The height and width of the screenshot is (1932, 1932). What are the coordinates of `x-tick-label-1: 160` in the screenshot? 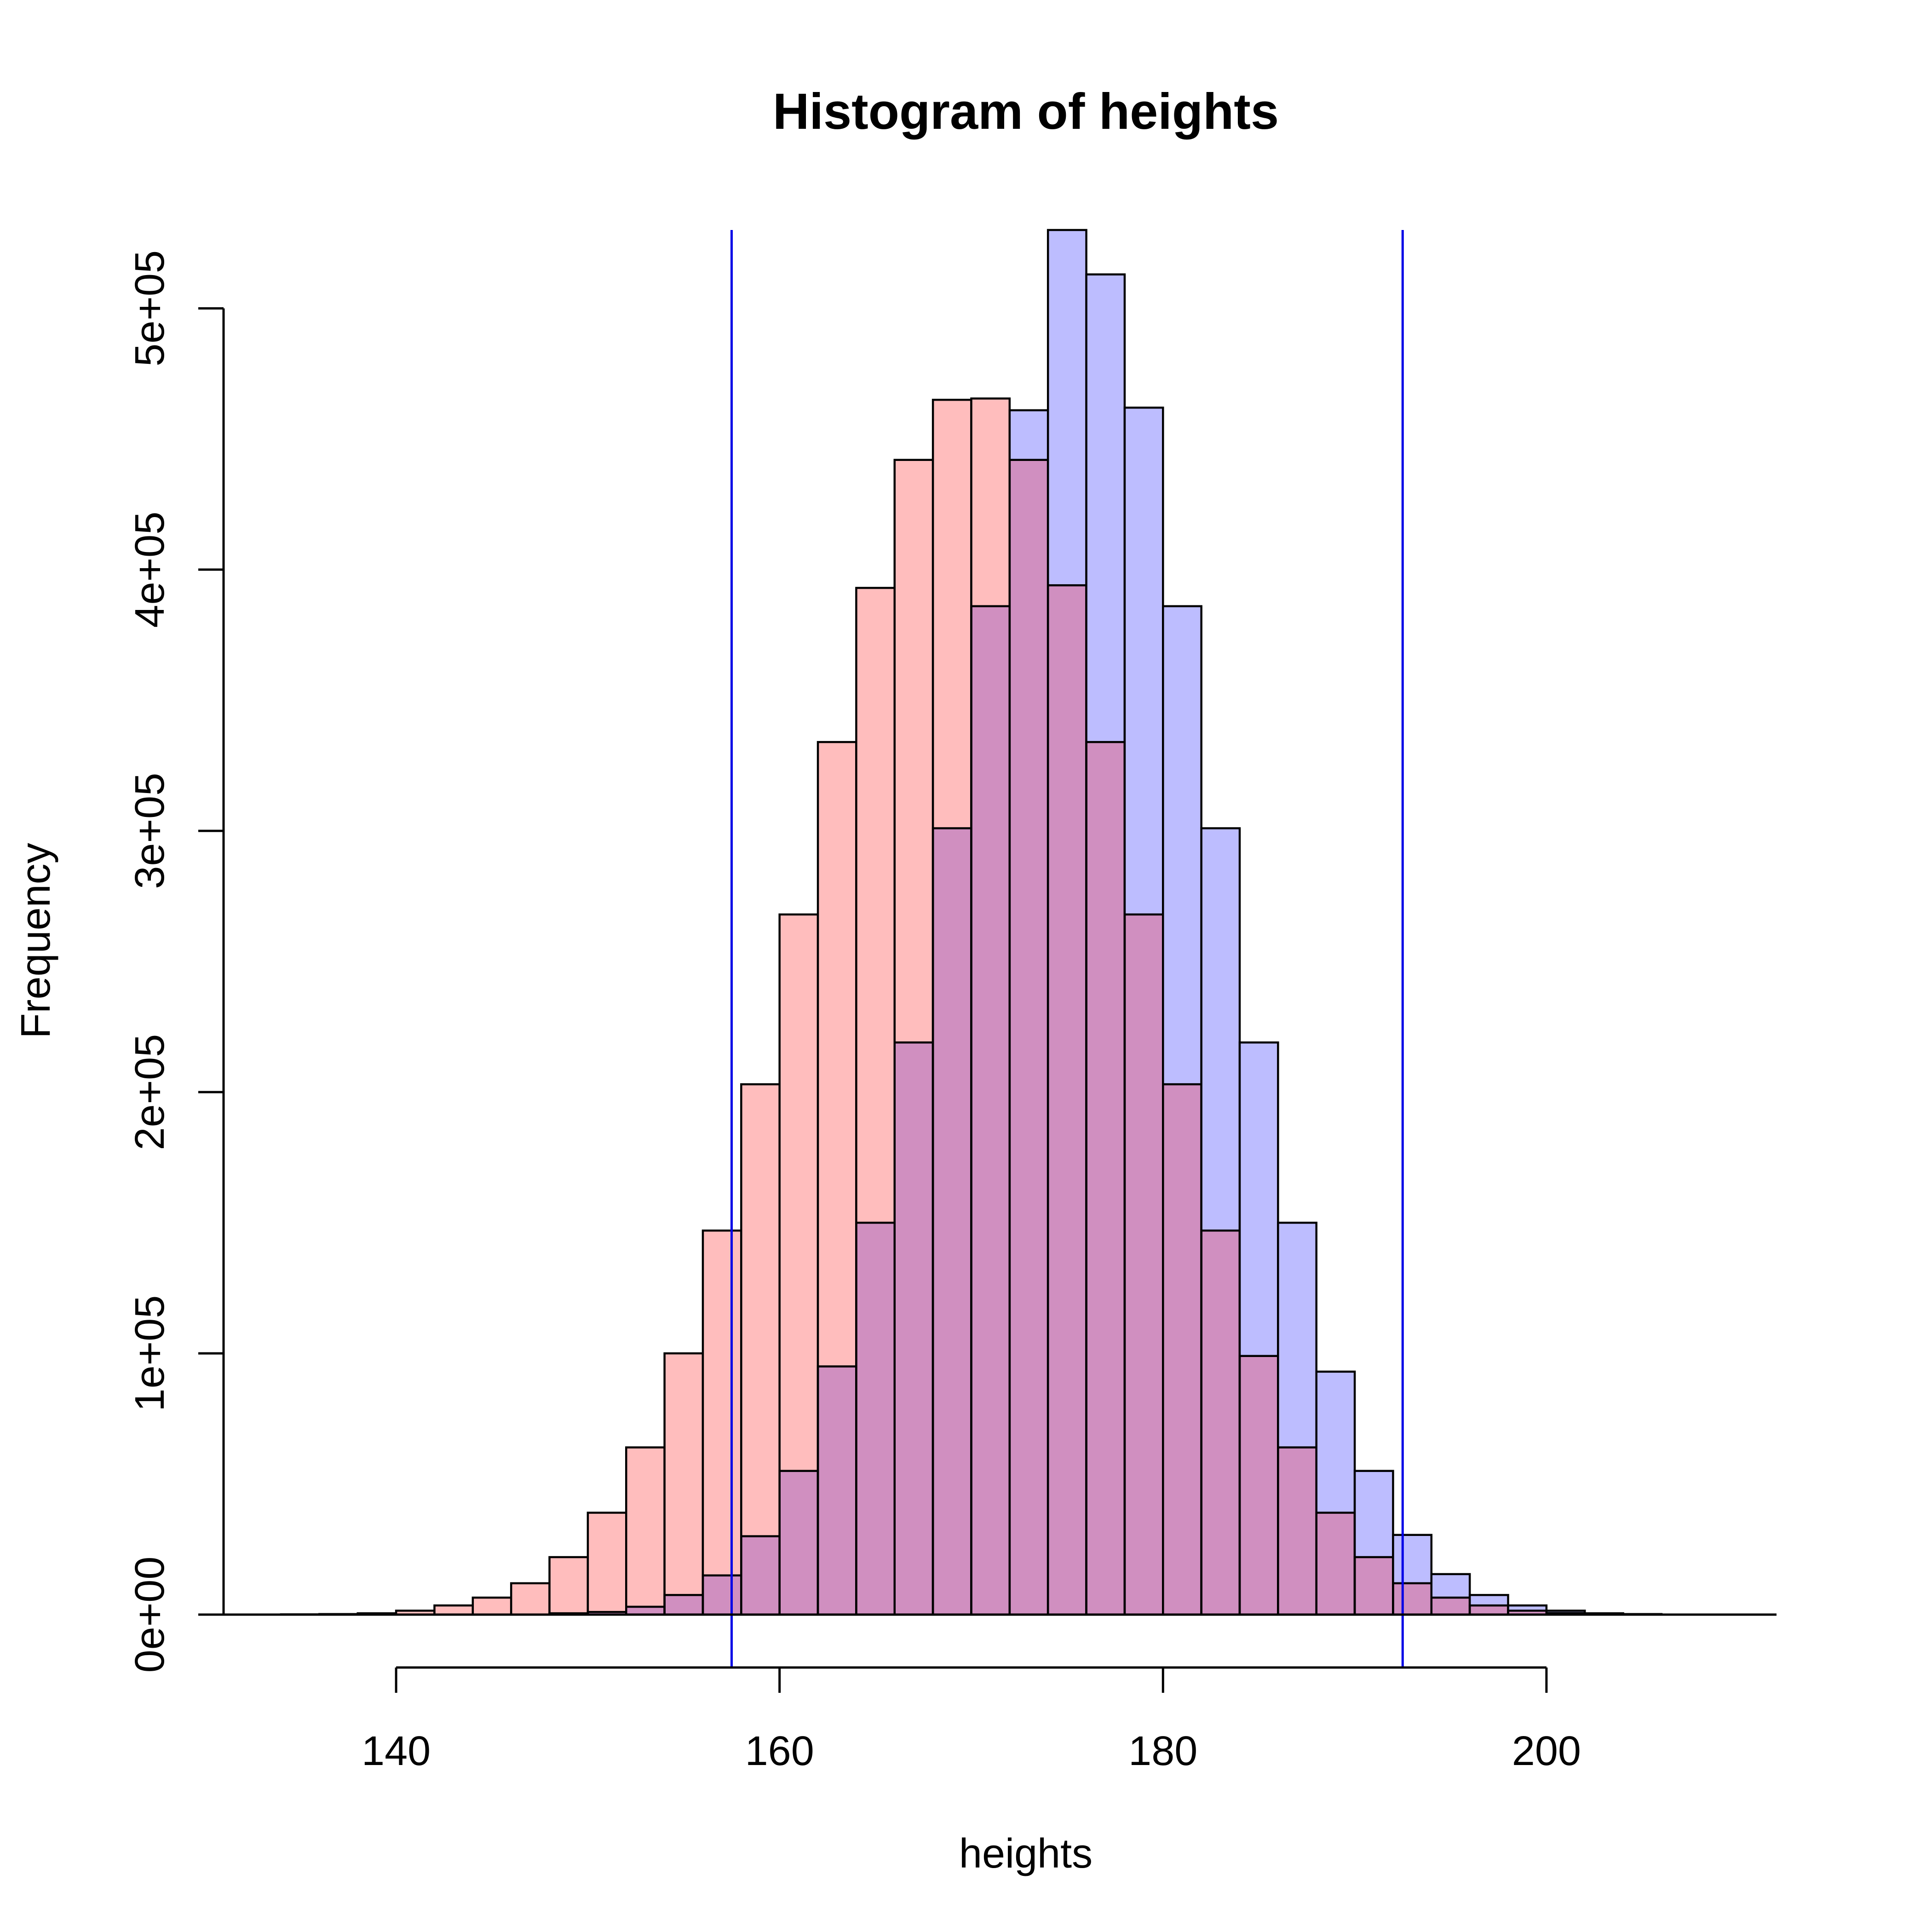 It's located at (779, 1751).